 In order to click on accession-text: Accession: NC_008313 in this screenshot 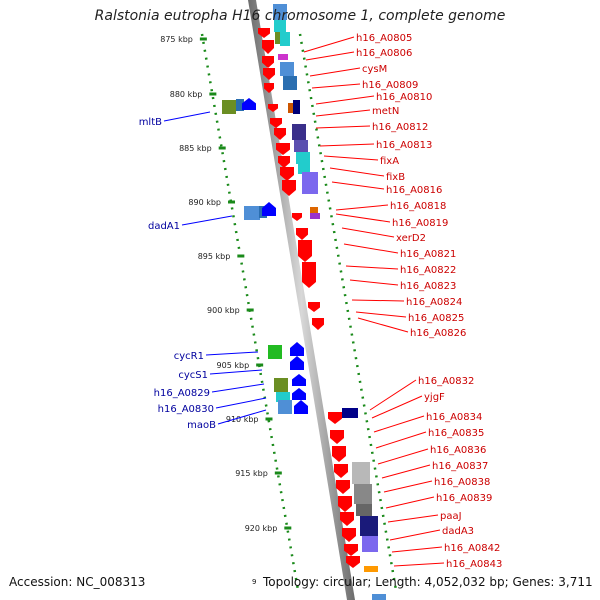, I will do `click(77, 582)`.